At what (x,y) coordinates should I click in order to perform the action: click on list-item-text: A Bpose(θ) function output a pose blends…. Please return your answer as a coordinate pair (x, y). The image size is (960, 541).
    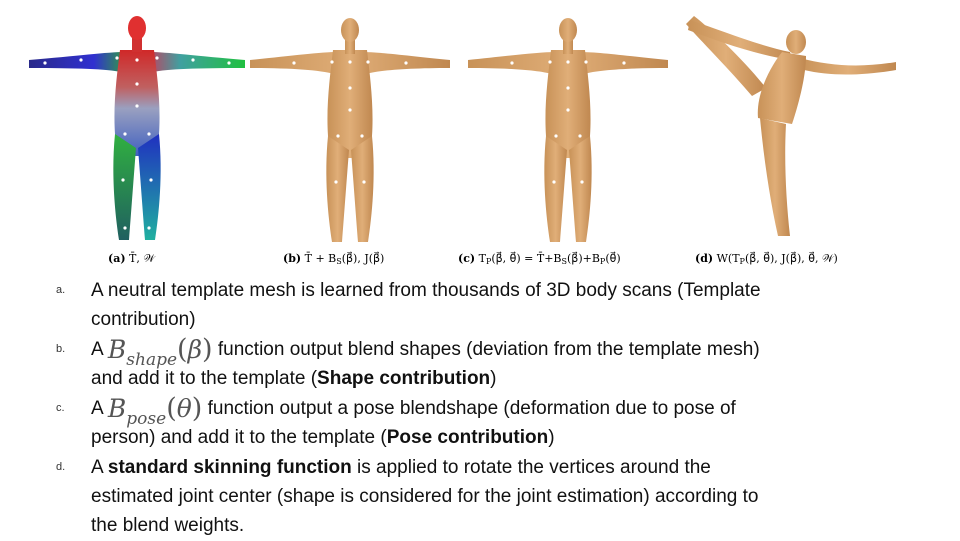
    Looking at the image, I should click on (413, 414).